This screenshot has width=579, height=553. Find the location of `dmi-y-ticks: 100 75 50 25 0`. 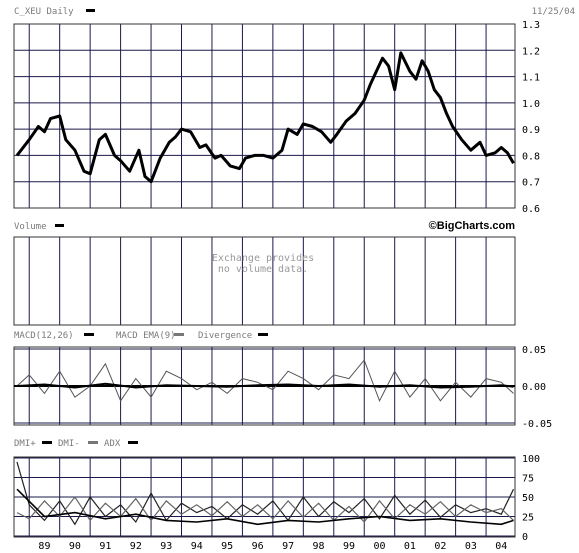

dmi-y-ticks: 100 75 50 25 0 is located at coordinates (531, 498).